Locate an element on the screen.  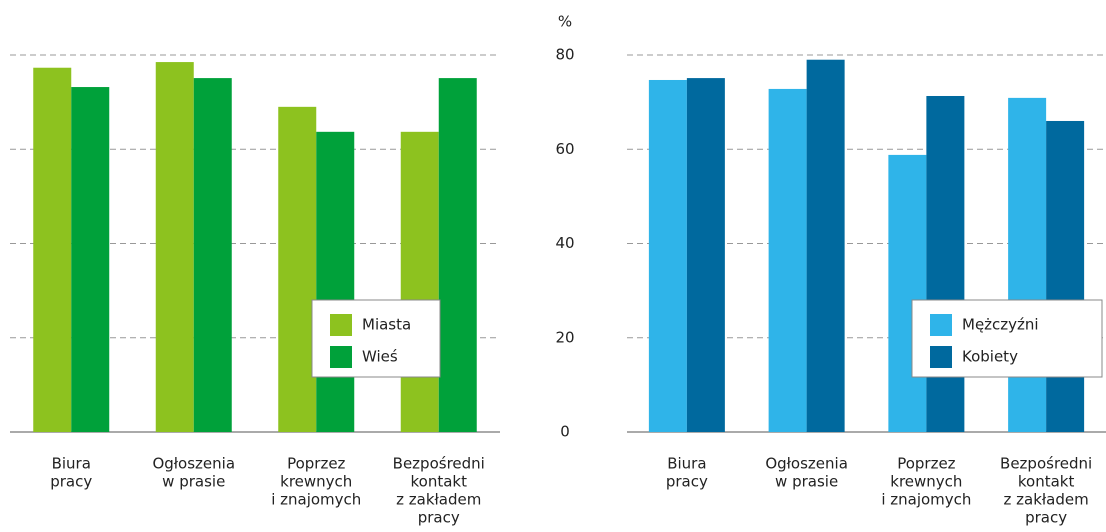
y-tick-label: 0 is located at coordinates (565, 432).